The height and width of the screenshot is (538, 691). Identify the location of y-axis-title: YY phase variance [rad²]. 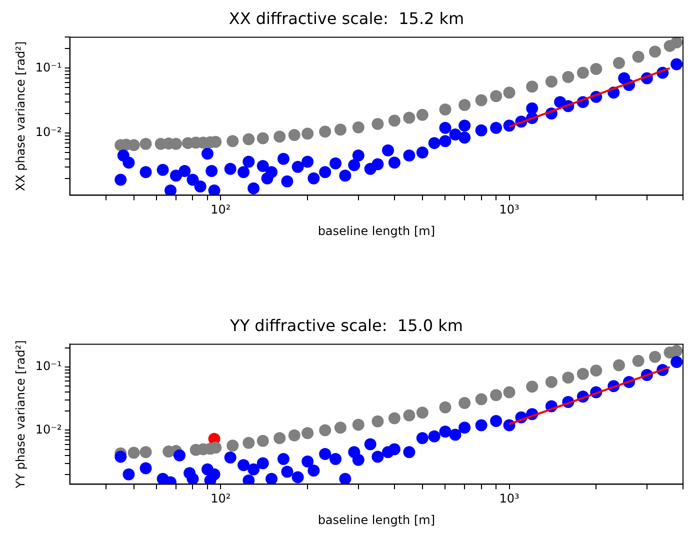
(20, 415).